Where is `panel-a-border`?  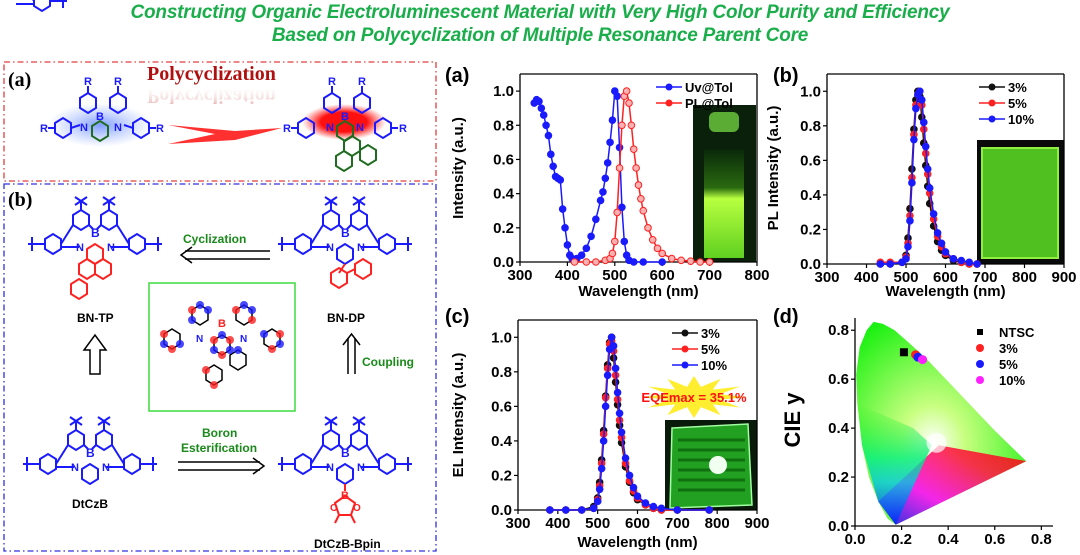 panel-a-border is located at coordinates (220, 121).